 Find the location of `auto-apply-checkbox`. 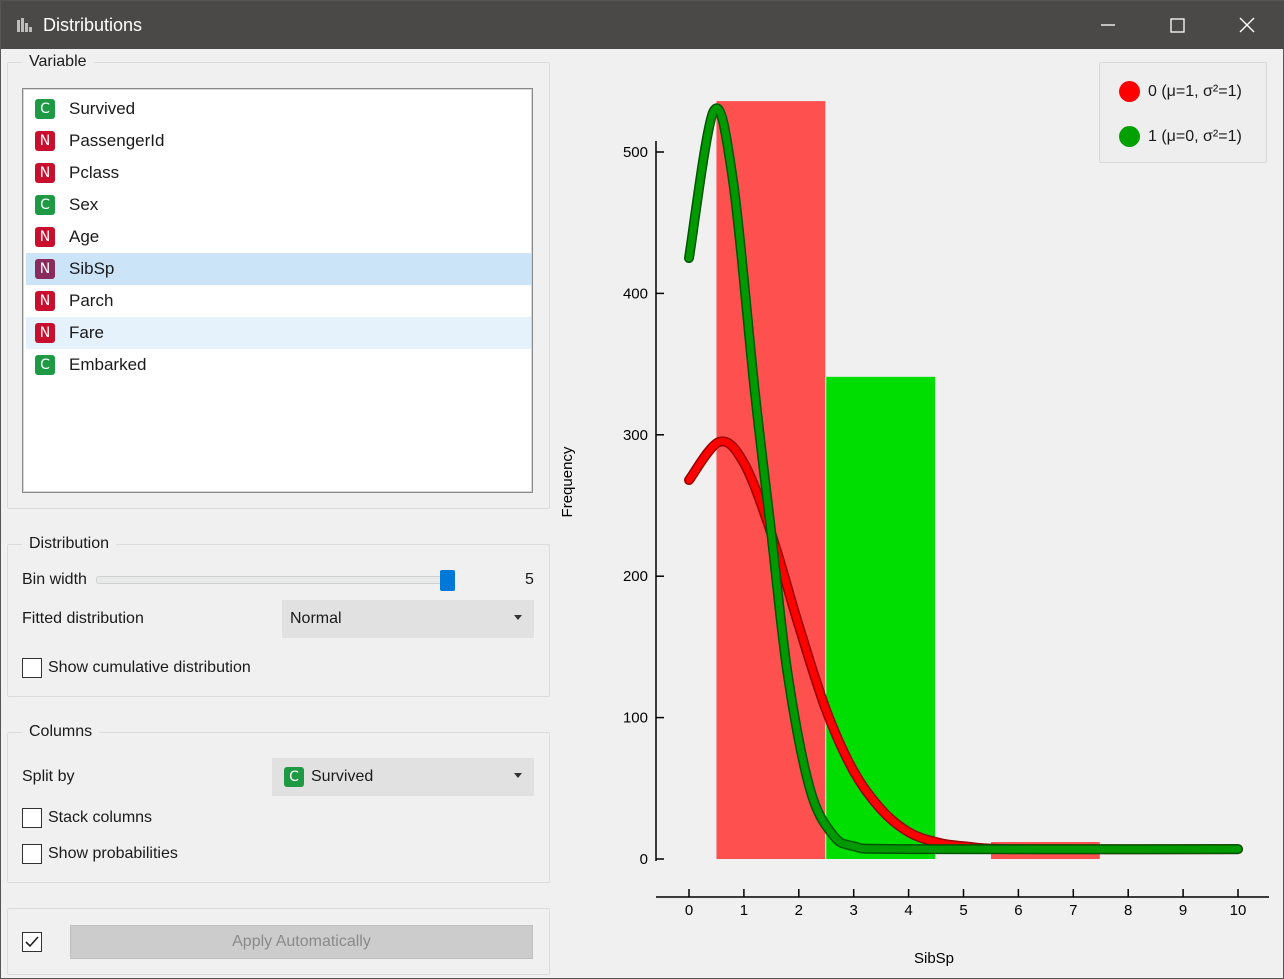

auto-apply-checkbox is located at coordinates (32, 942).